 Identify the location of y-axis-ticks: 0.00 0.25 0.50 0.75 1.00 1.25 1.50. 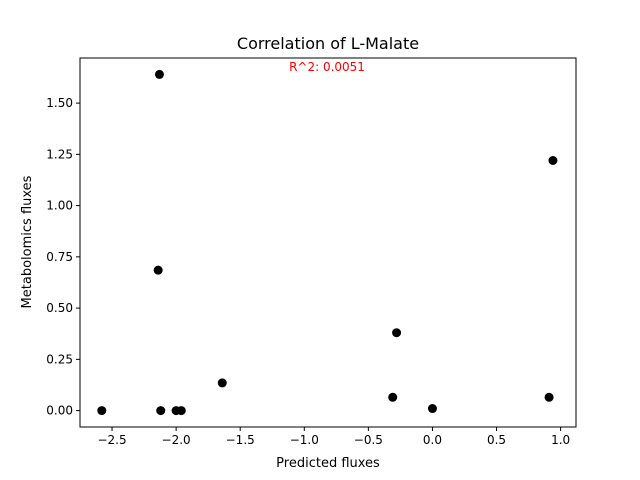
(63, 257).